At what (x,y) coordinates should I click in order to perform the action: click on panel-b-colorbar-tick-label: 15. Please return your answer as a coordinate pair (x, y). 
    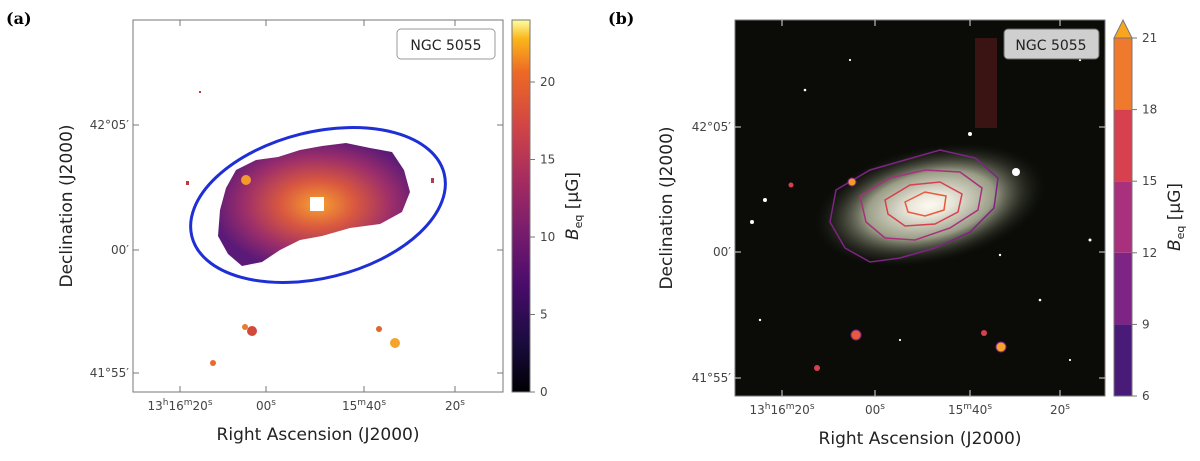
    Looking at the image, I should click on (1149, 181).